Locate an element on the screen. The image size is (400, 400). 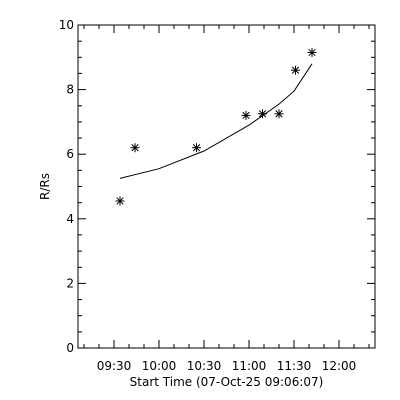
x-tick-label: 10:00 is located at coordinates (159, 366).